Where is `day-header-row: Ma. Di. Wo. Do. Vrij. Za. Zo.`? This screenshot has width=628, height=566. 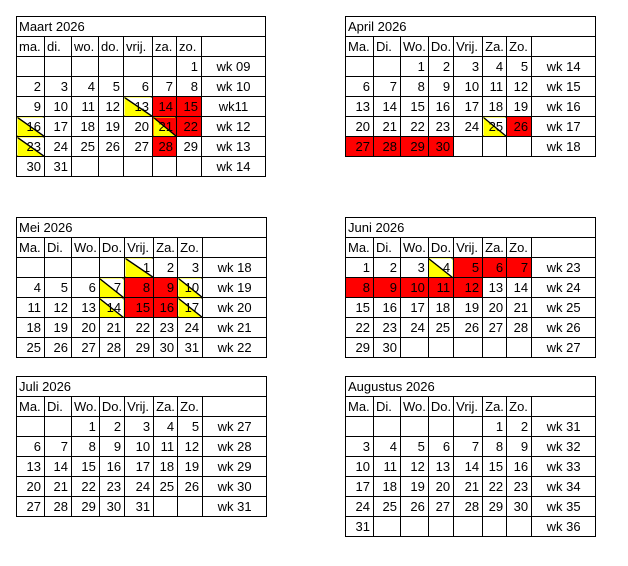
day-header-row: Ma. Di. Wo. Do. Vrij. Za. Zo. is located at coordinates (471, 46).